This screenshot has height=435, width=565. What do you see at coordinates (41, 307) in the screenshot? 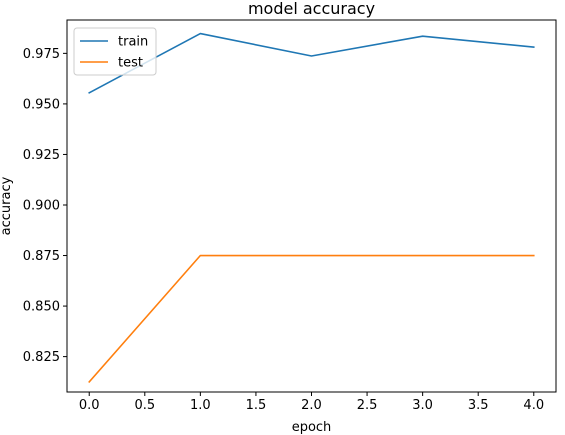
I see `y-tick-label: 0.850` at bounding box center [41, 307].